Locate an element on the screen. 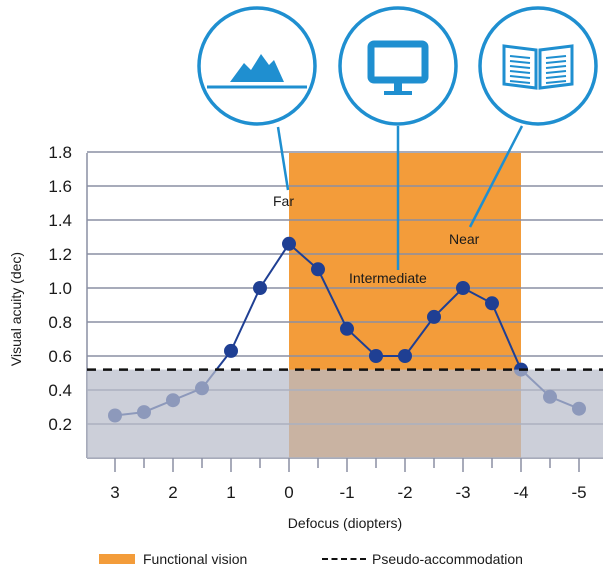 The image size is (603, 571). monitor-base is located at coordinates (398, 93).